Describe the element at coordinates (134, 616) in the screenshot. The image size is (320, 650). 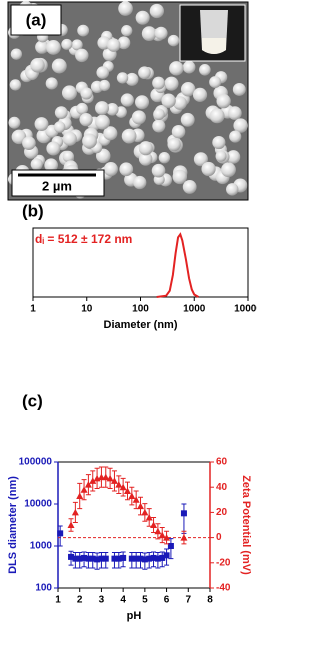
I see `x-axis-label: pH` at that location.